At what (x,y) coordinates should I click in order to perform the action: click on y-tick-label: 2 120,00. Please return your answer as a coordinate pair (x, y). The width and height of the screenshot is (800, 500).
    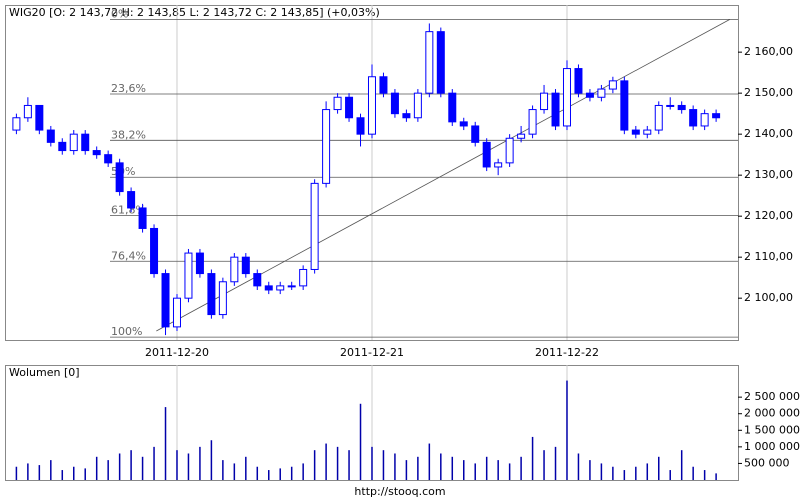
    Looking at the image, I should click on (768, 215).